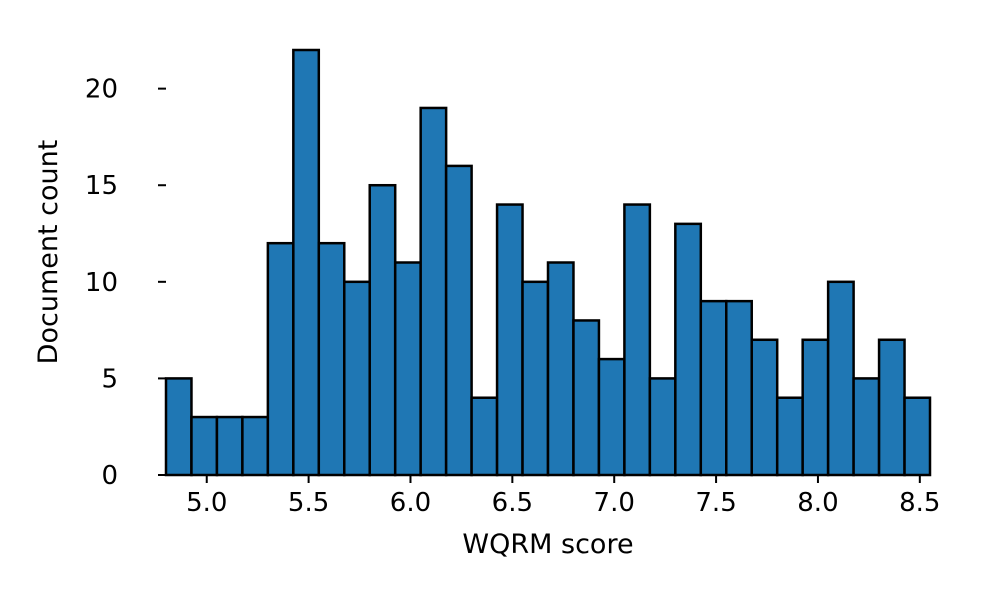 The image size is (997, 598). I want to click on y-tick-label: 10, so click(101, 283).